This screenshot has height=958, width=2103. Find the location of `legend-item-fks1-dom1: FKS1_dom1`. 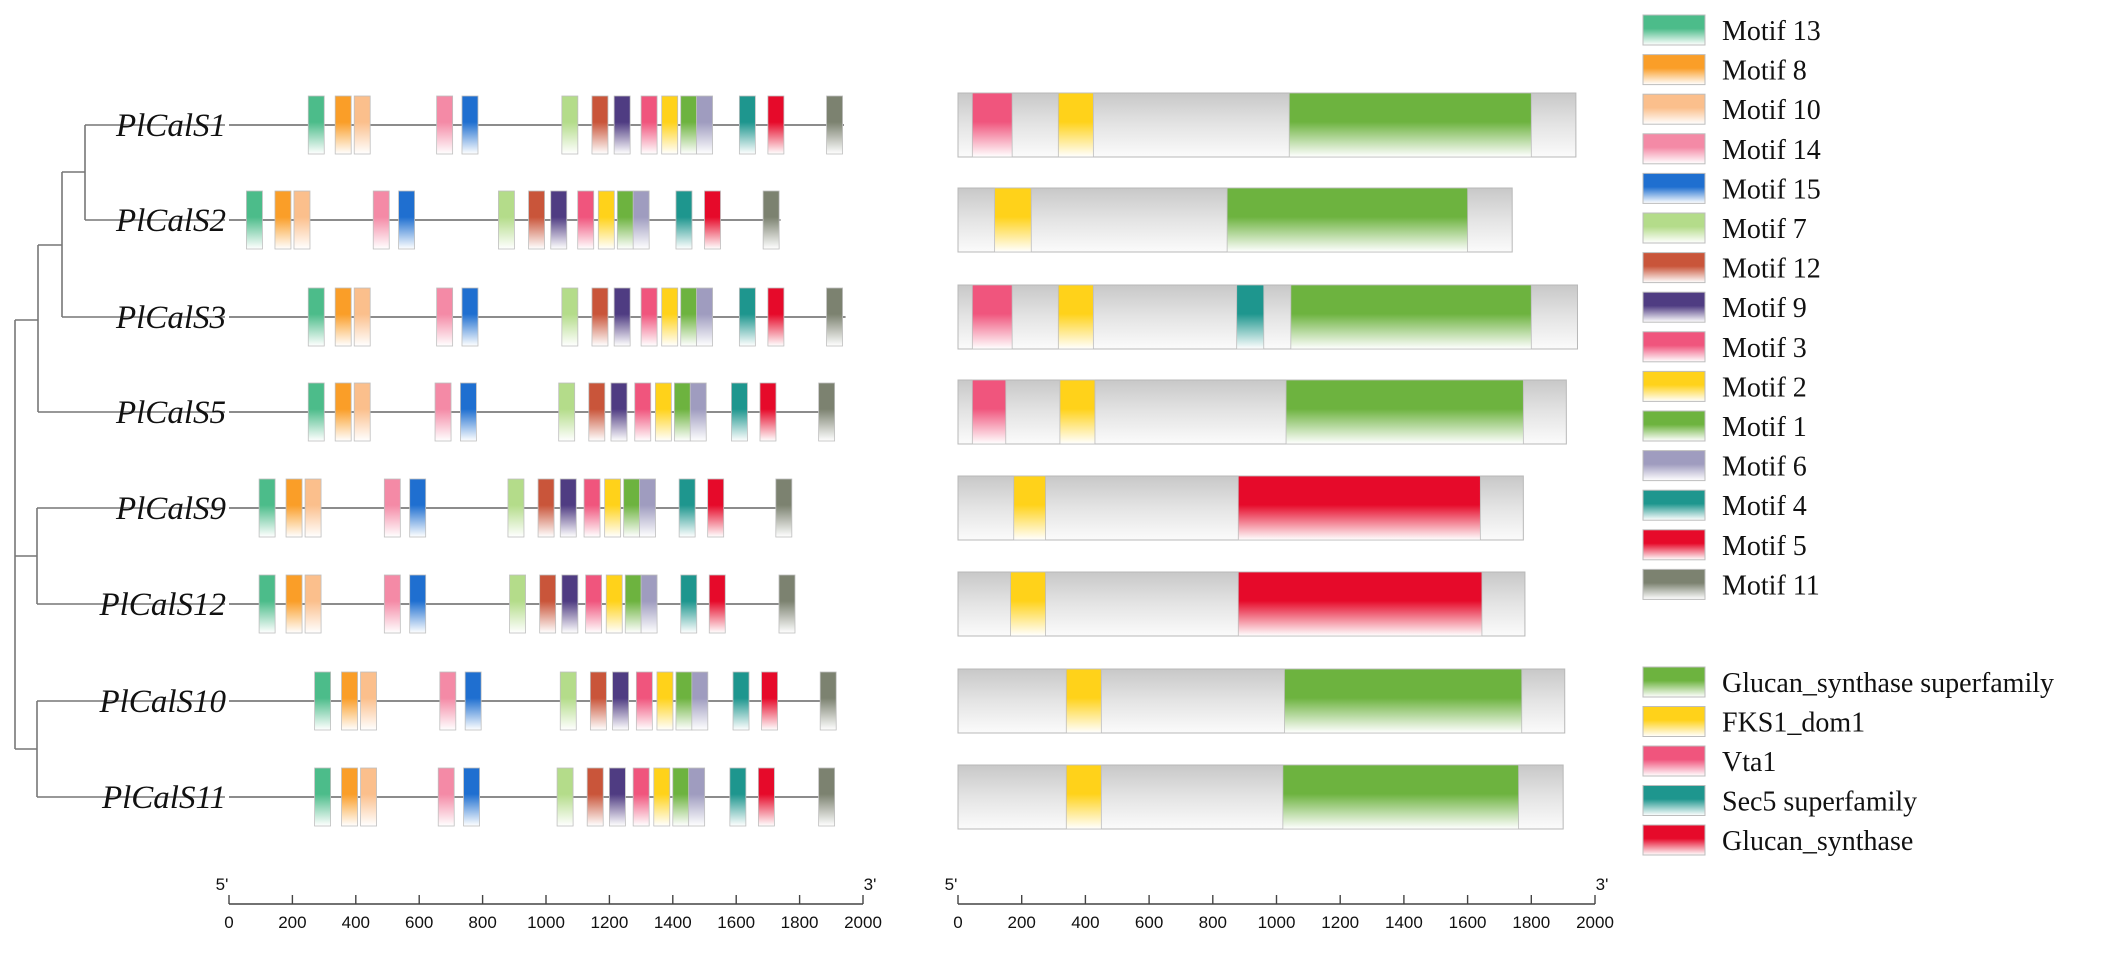

legend-item-fks1-dom1: FKS1_dom1 is located at coordinates (1753, 722).